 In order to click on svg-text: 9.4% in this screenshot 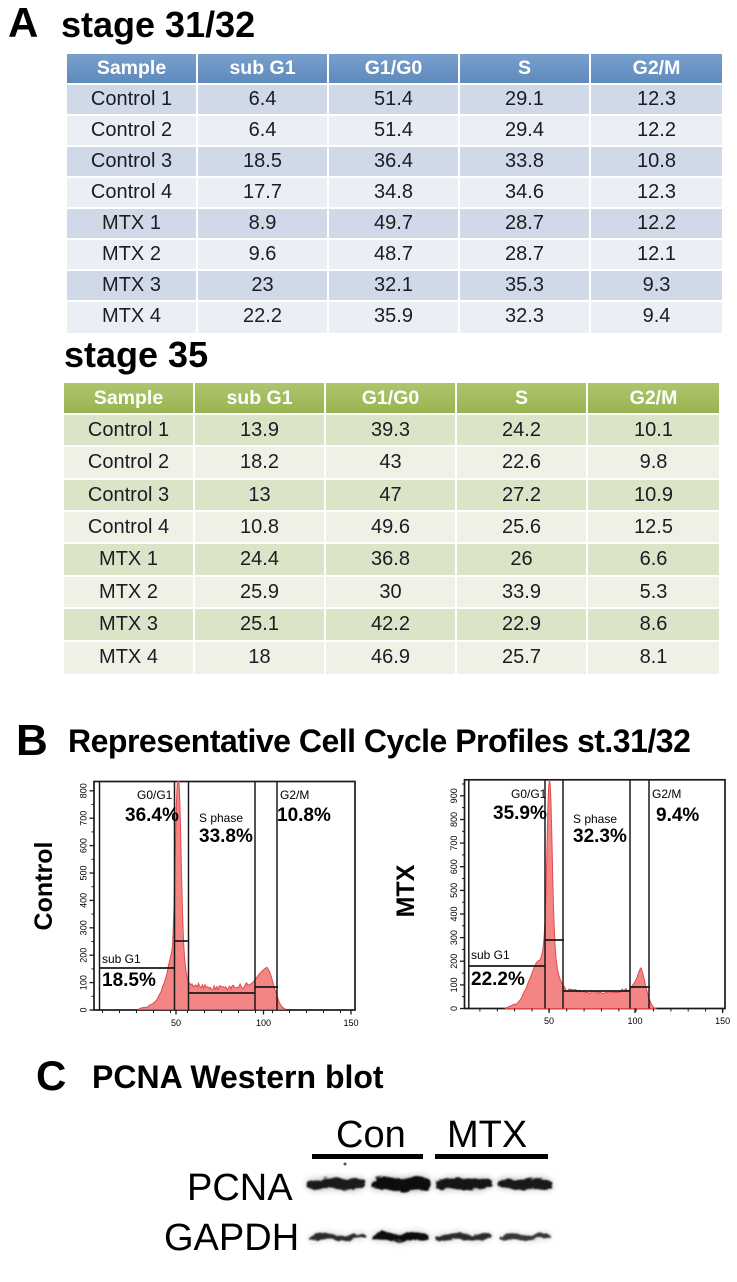, I will do `click(677, 815)`.